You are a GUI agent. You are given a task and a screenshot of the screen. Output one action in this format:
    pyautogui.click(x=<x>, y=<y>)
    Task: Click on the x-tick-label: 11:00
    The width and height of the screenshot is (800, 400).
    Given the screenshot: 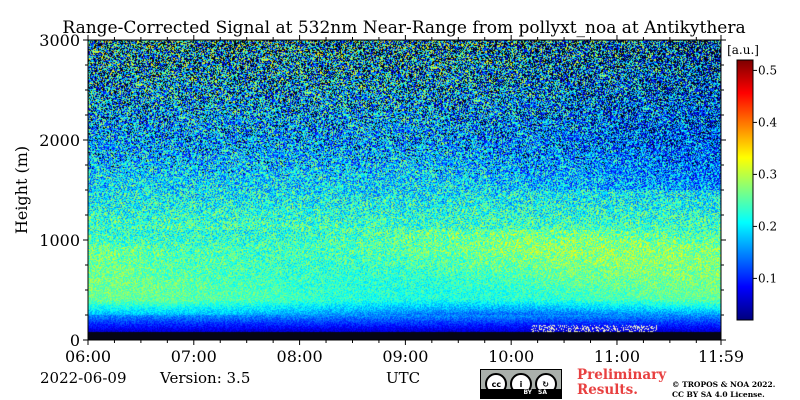 What is the action you would take?
    pyautogui.click(x=617, y=356)
    